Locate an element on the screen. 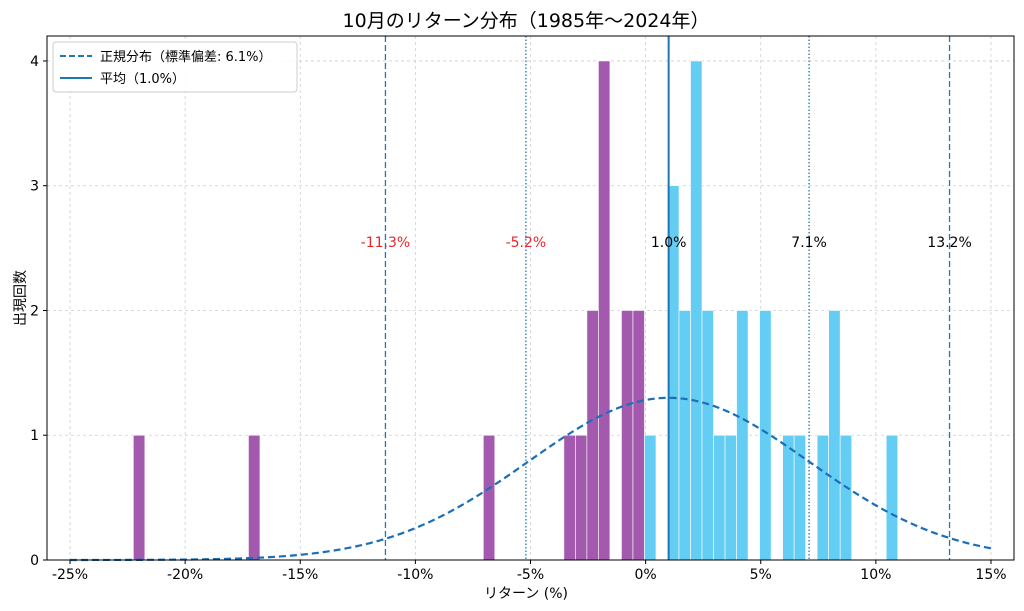 The image size is (1024, 611). mean-label: 1.0% is located at coordinates (669, 243).